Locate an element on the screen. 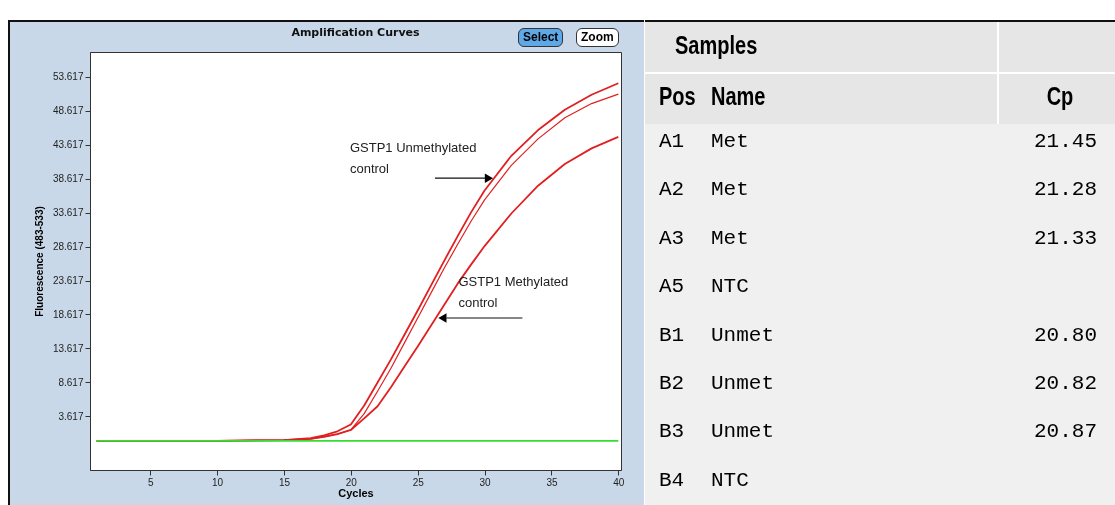 This screenshot has width=1115, height=505. text: A5 NTC is located at coordinates (704, 287).